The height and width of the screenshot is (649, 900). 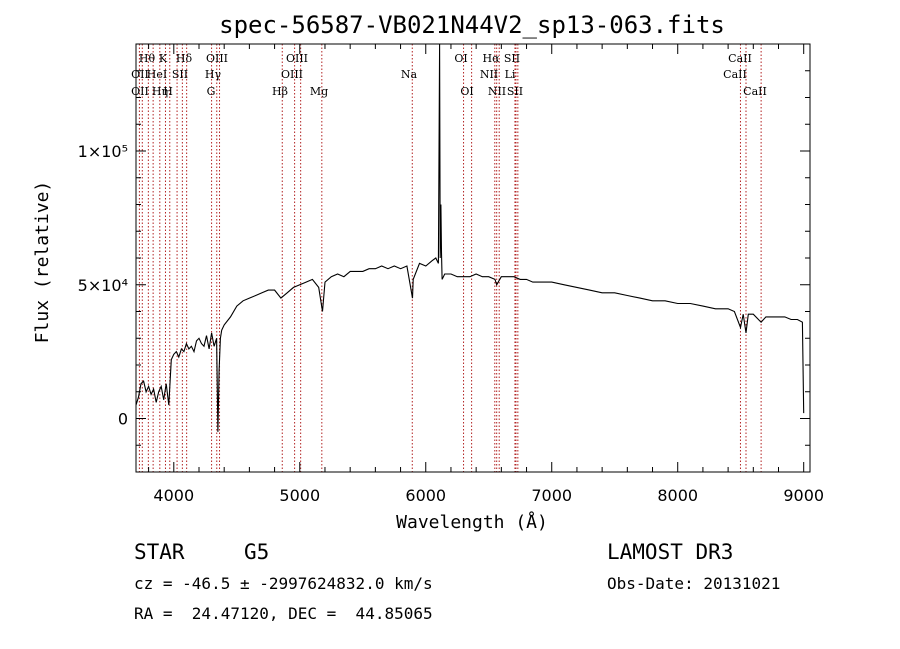 What do you see at coordinates (283, 583) in the screenshot?
I see `redshift-readout: cz = -46.5 ± -2997624832.0 km/s` at bounding box center [283, 583].